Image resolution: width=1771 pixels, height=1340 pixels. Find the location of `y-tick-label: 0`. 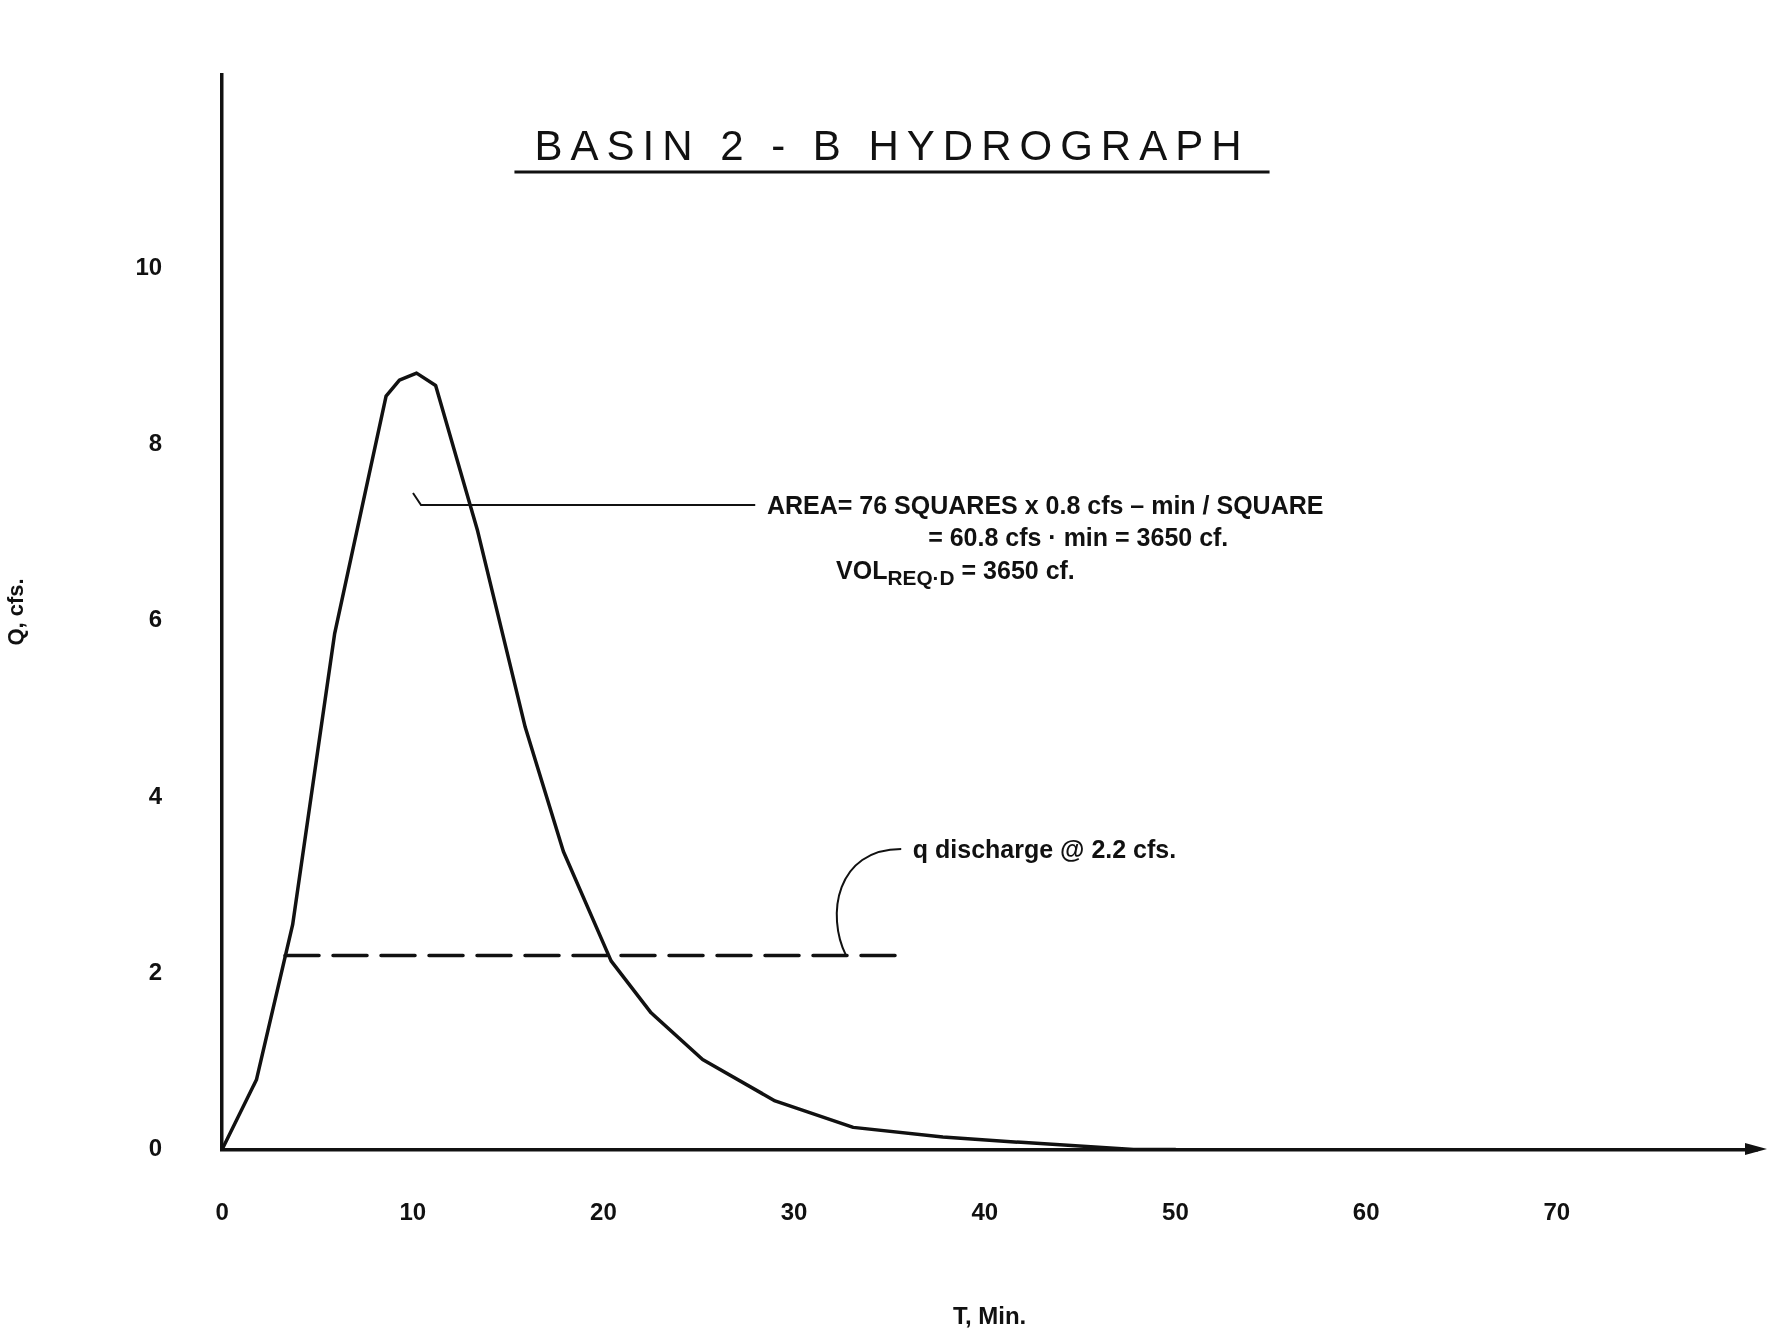

y-tick-label: 0 is located at coordinates (155, 1148).